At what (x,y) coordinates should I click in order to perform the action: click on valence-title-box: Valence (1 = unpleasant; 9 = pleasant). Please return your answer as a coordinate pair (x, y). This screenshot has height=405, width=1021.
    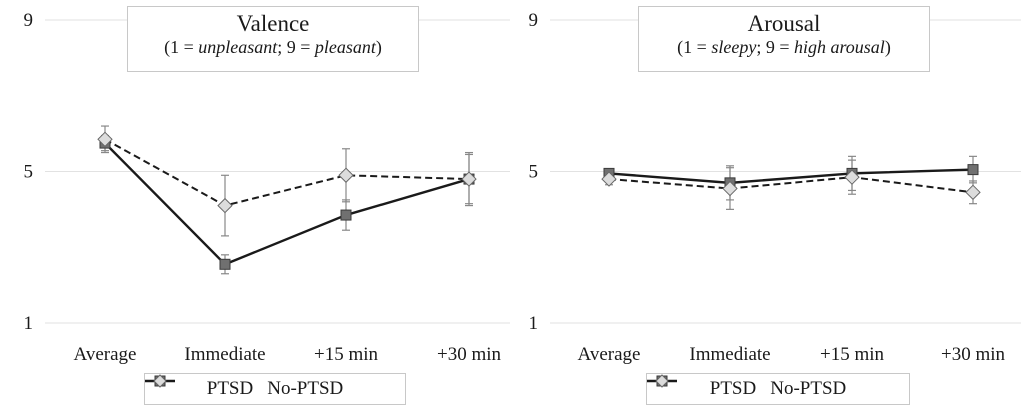
    Looking at the image, I should click on (273, 39).